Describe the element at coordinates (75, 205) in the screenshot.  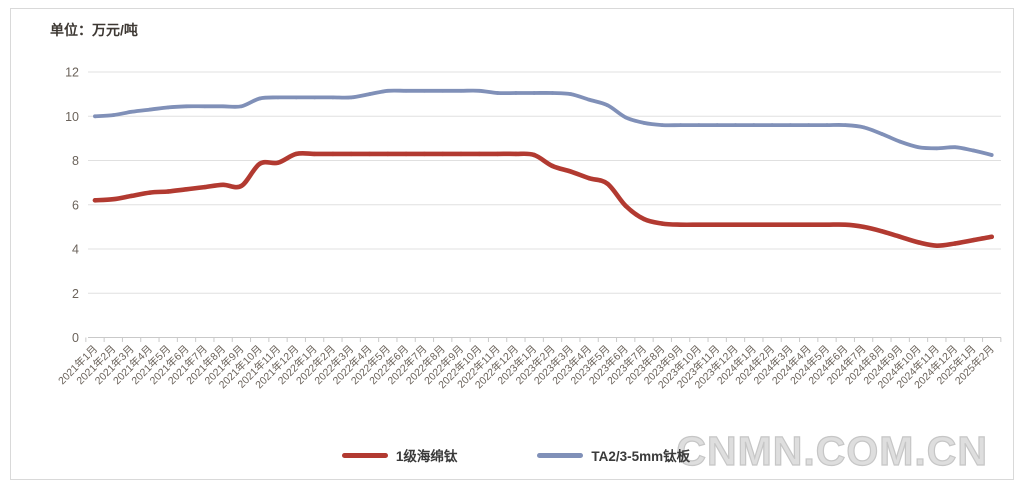
I see `svg-text: 6` at that location.